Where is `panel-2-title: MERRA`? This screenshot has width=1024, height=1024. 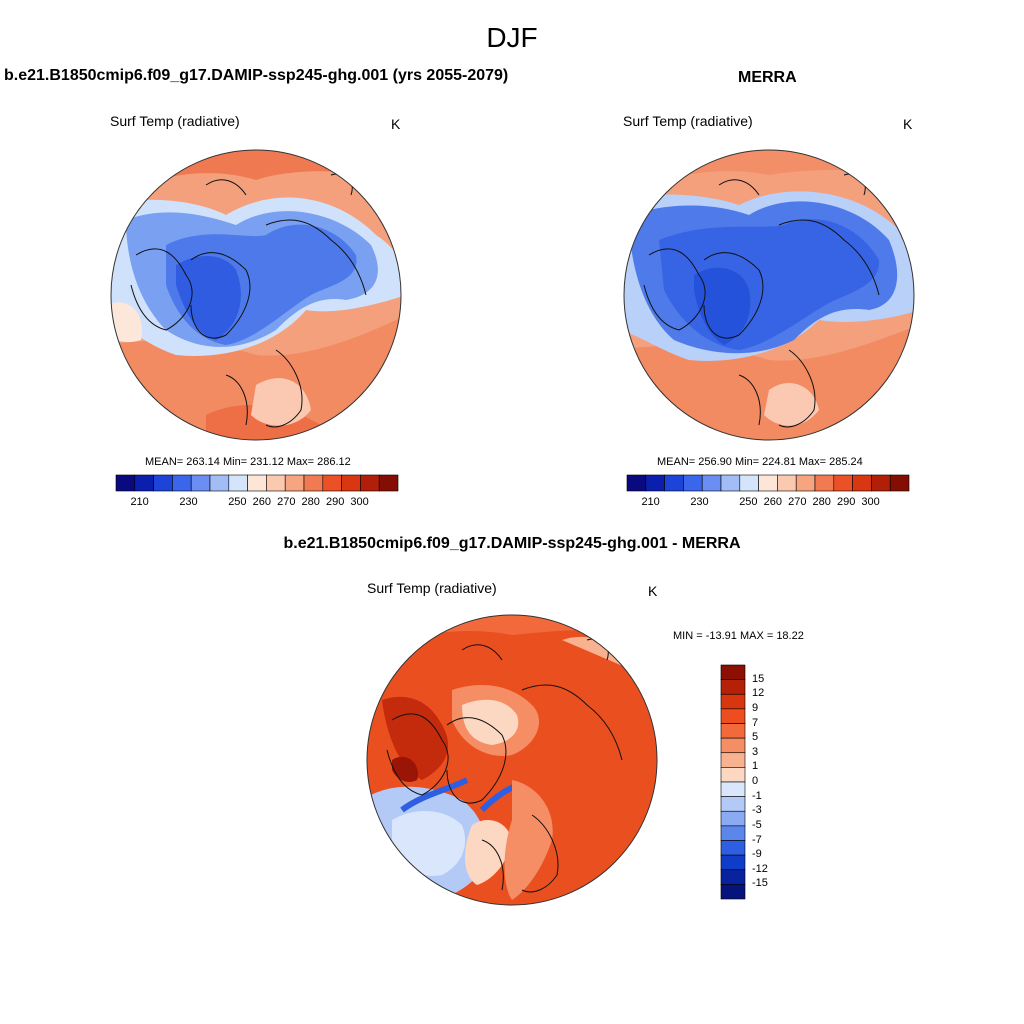
panel-2-title: MERRA is located at coordinates (767, 77).